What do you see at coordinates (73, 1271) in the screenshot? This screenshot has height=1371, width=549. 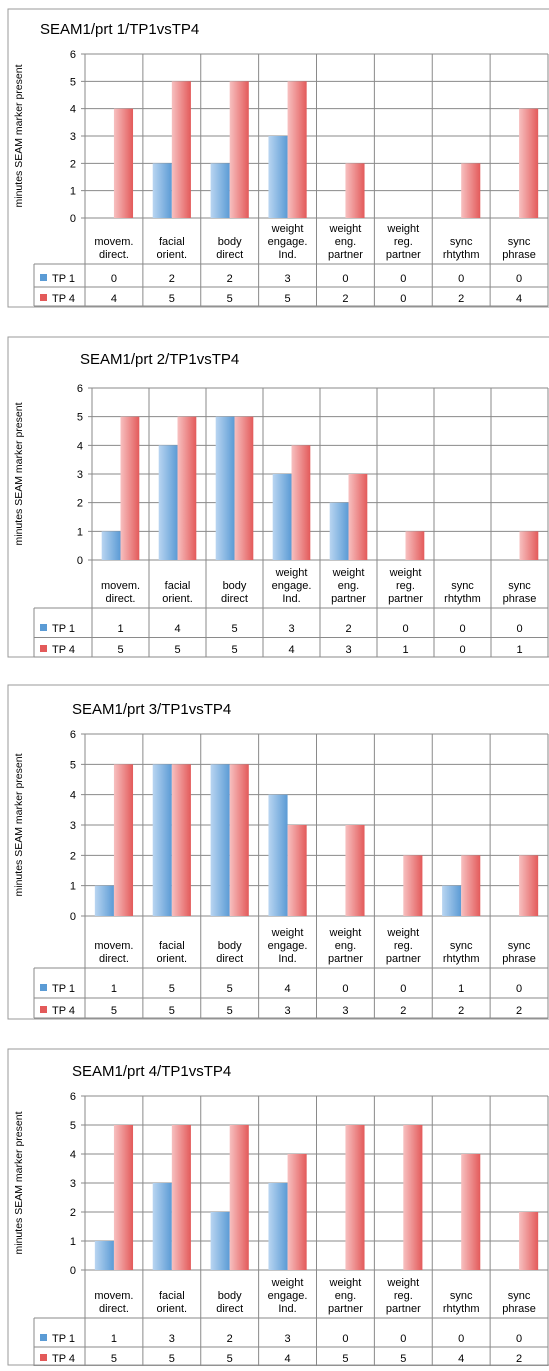 I see `y-tick-label: 0` at bounding box center [73, 1271].